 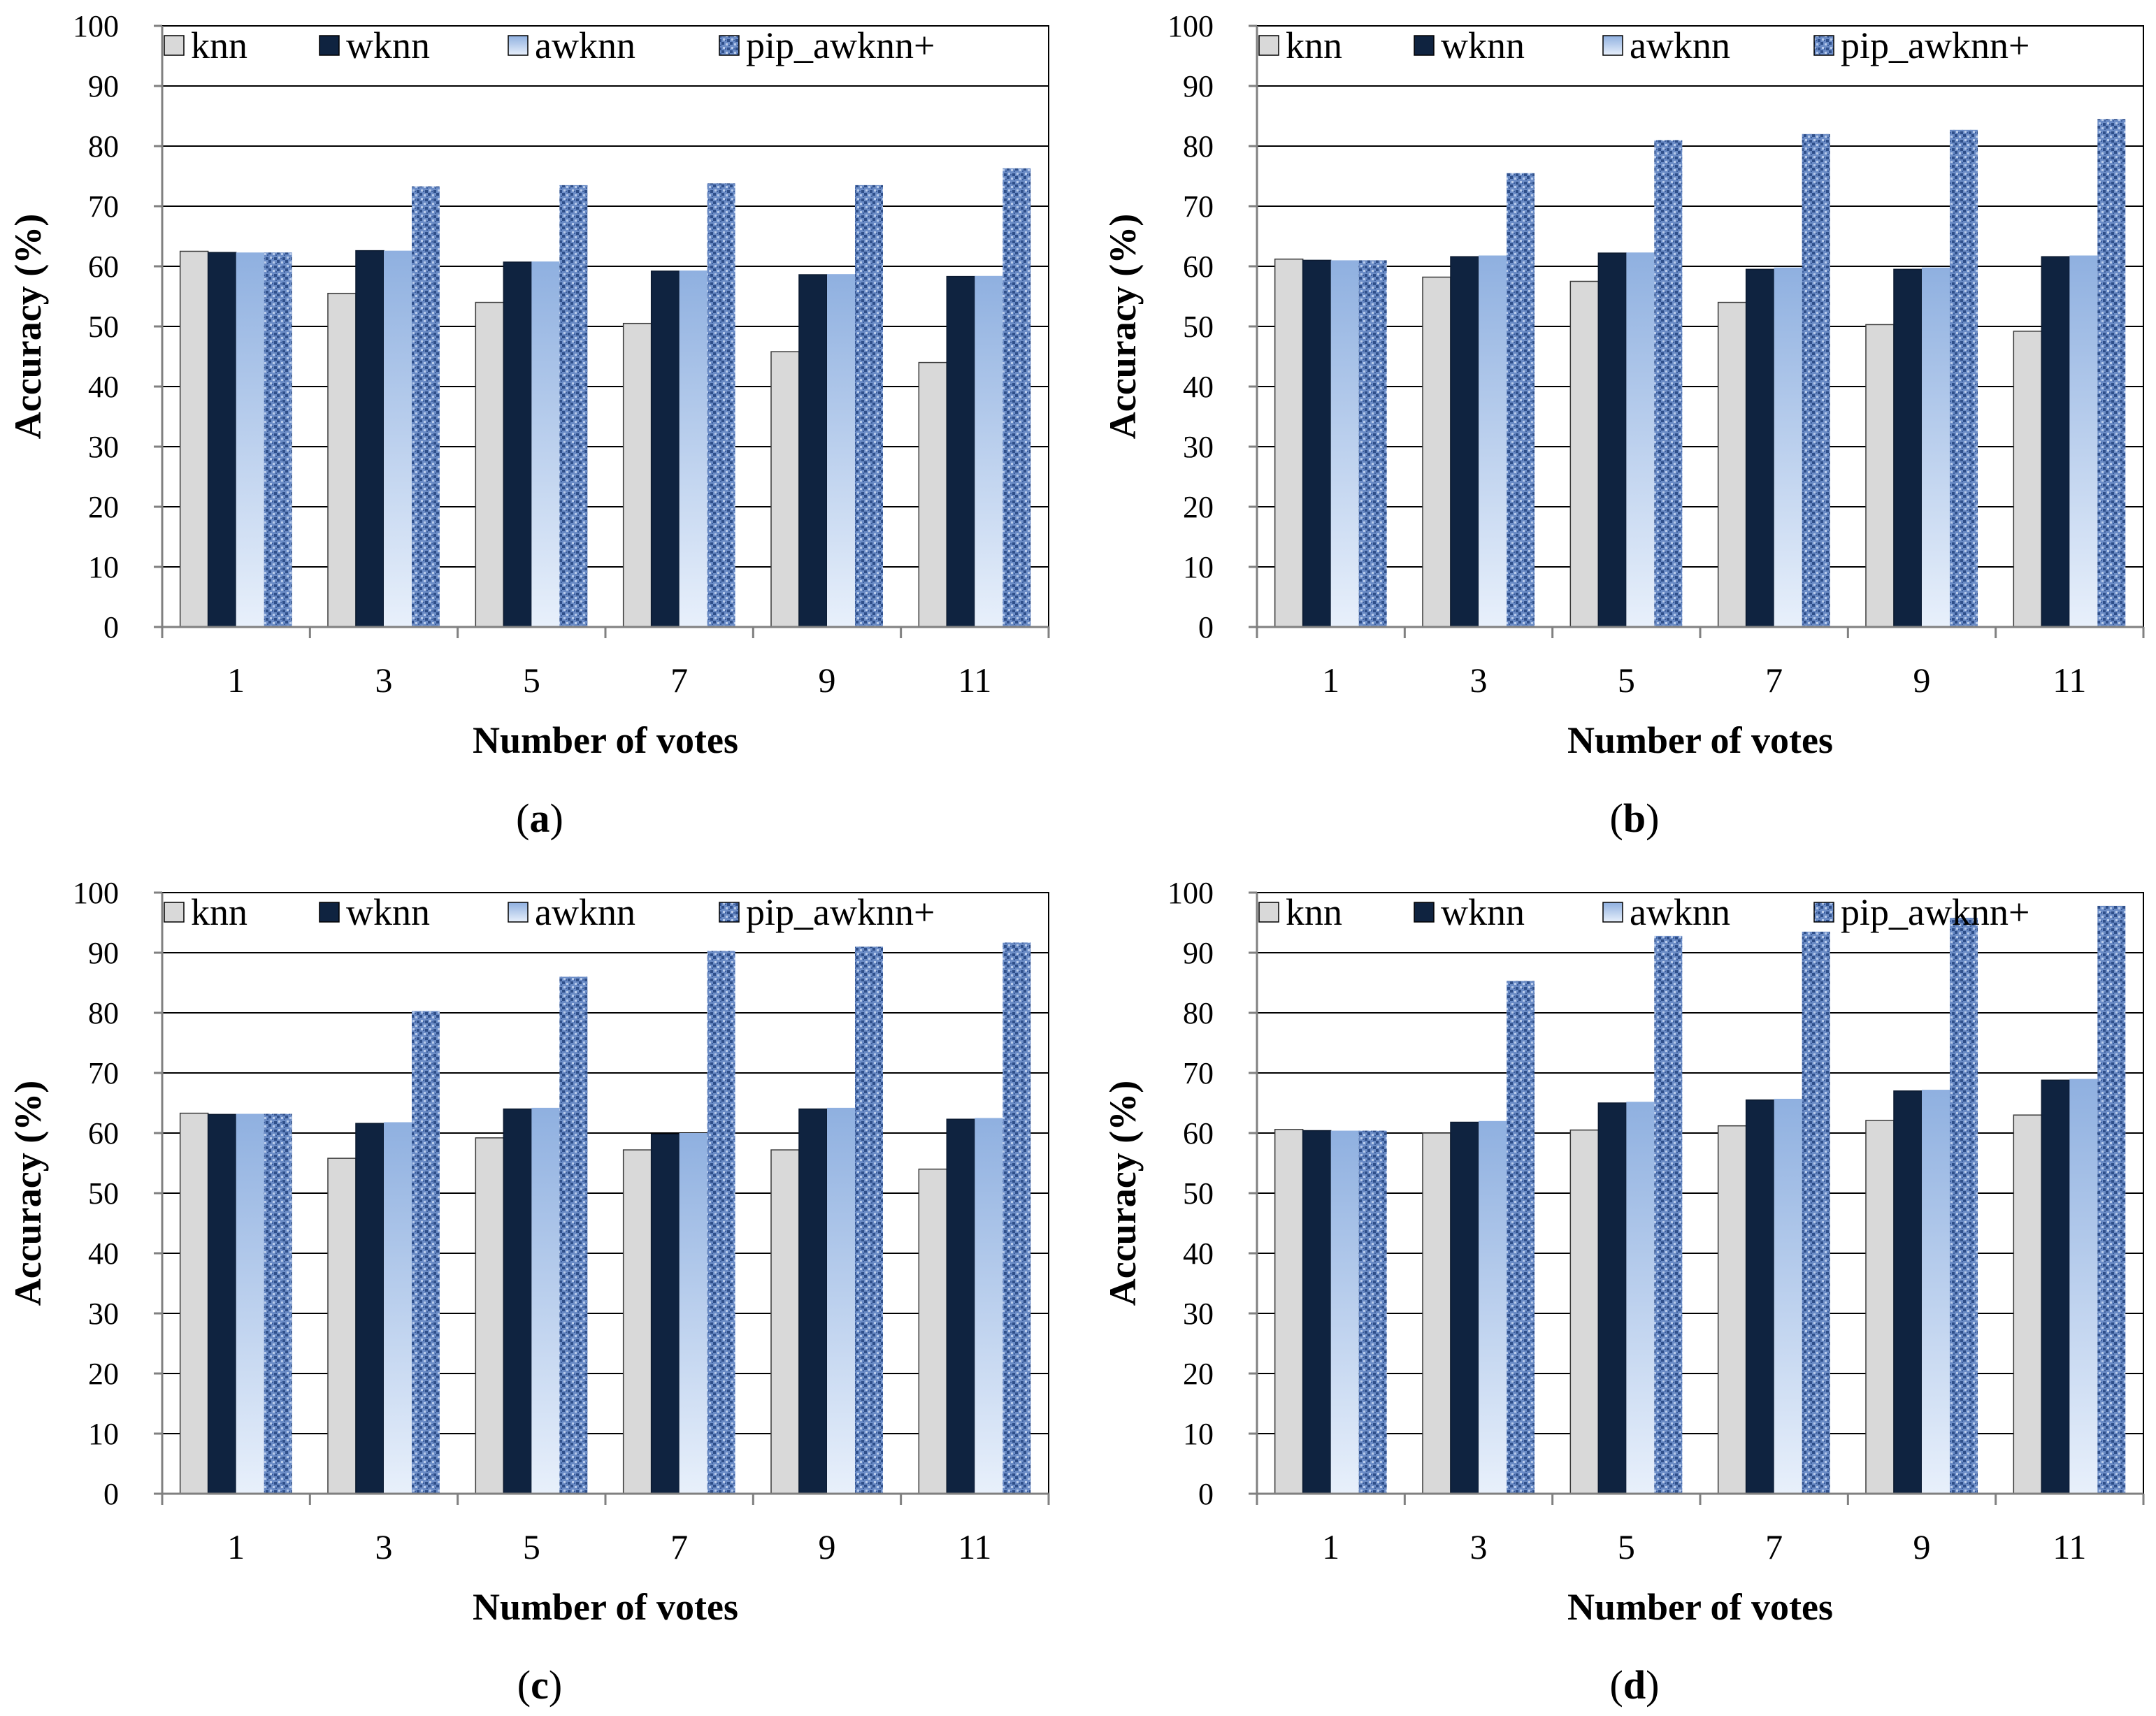 I want to click on y-axis-title: Accuracy (%), so click(x=1123, y=326).